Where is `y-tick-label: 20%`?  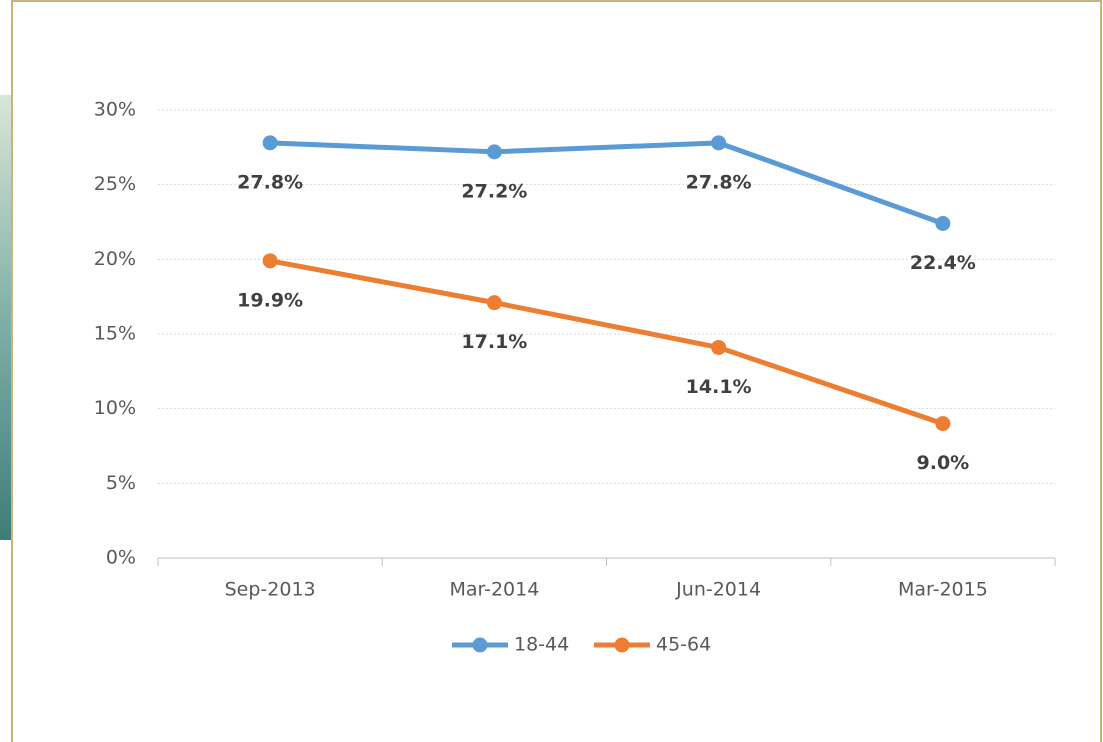 y-tick-label: 20% is located at coordinates (115, 259).